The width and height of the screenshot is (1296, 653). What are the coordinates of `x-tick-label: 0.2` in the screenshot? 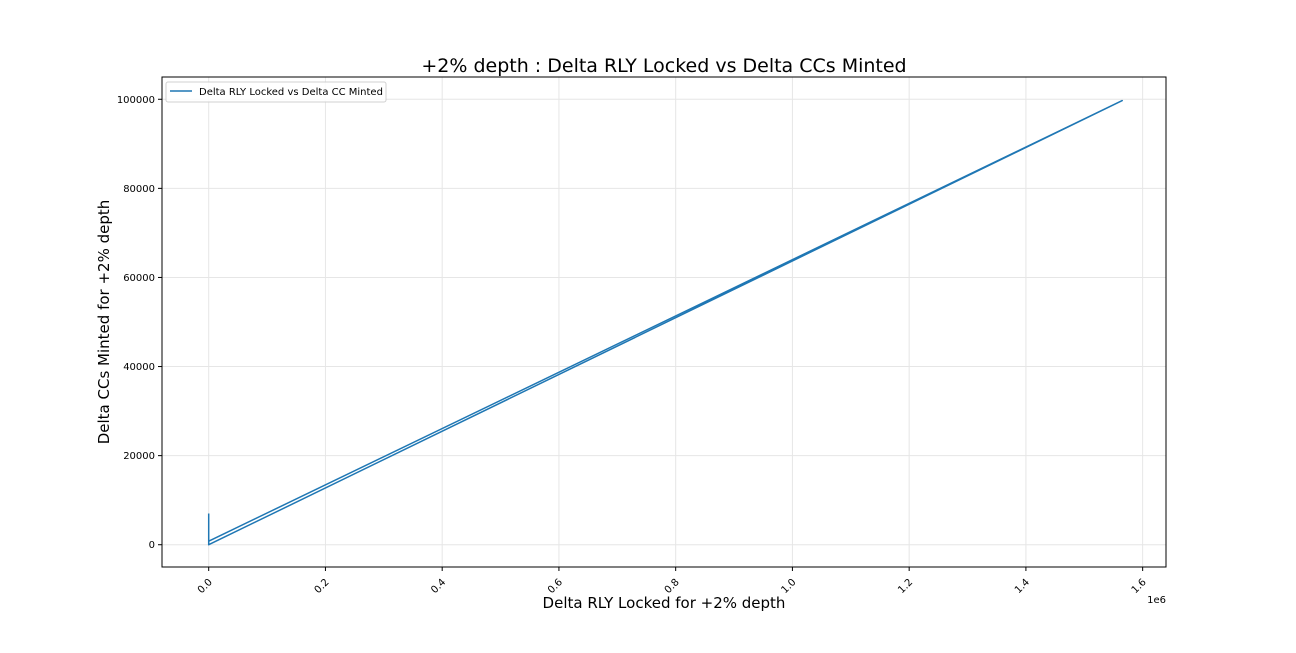 It's located at (322, 586).